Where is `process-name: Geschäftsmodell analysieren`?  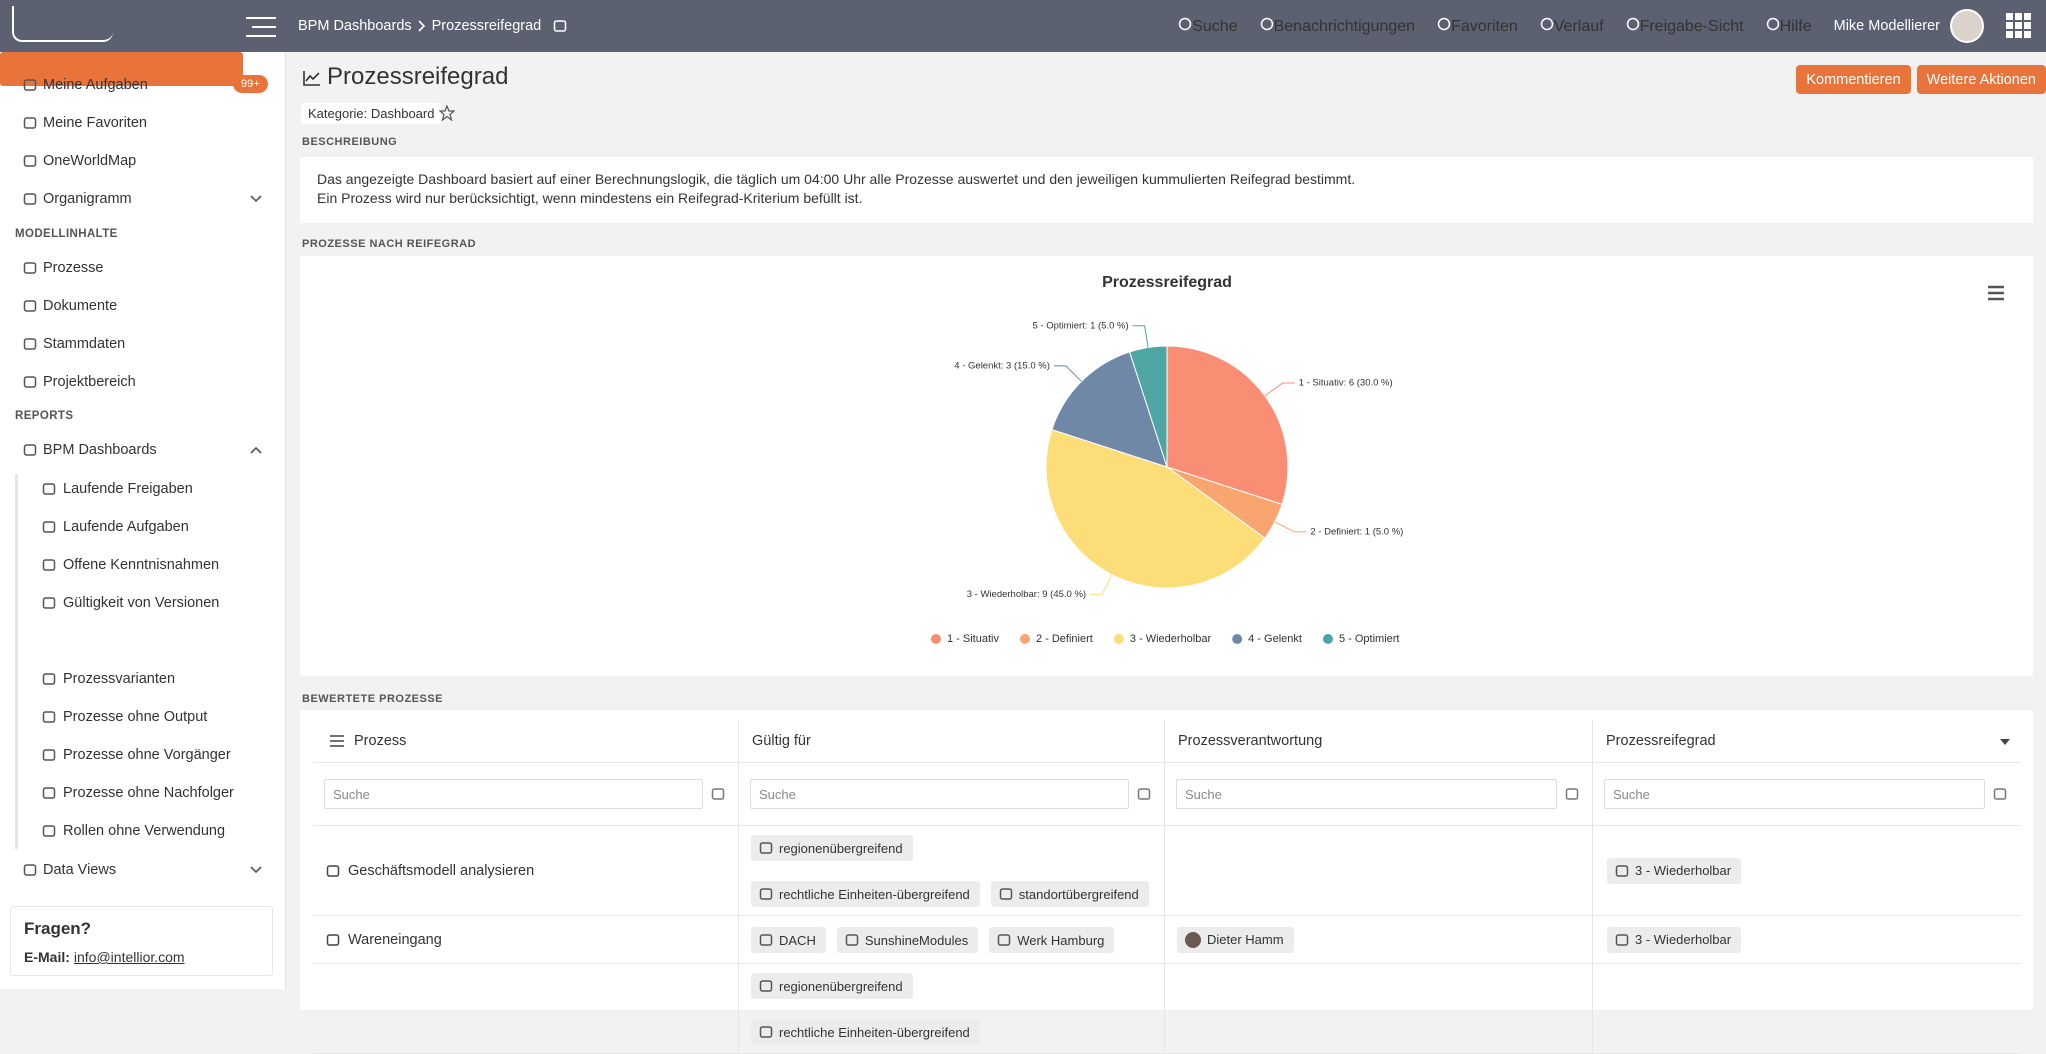
process-name: Geschäftsmodell analysieren is located at coordinates (441, 871).